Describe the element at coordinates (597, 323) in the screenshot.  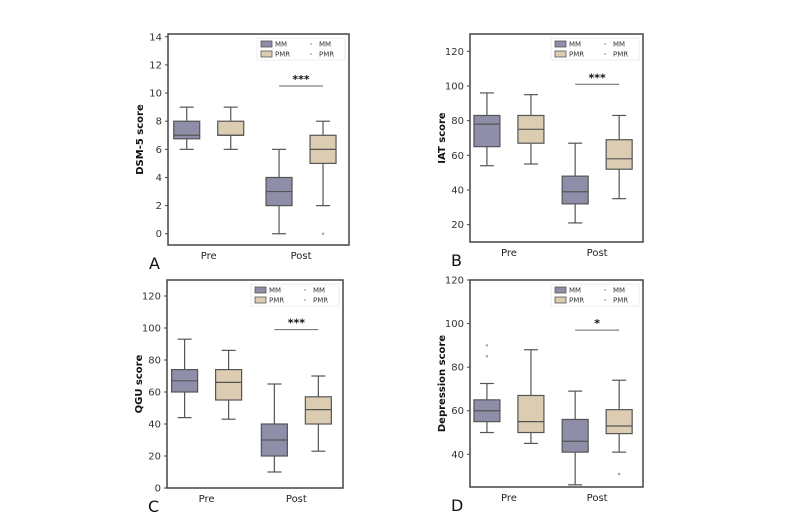
I see `significance-label: *` at that location.